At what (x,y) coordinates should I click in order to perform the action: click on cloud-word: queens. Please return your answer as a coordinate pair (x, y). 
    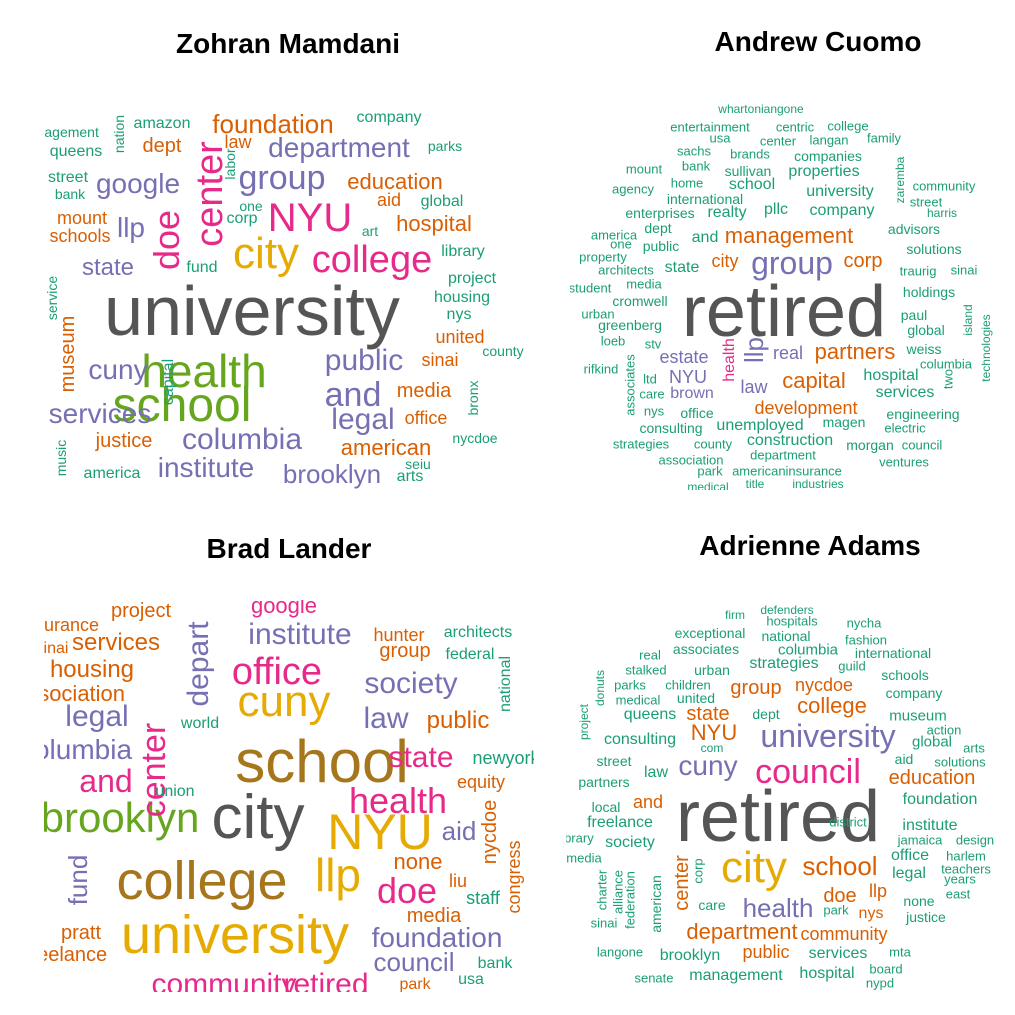
    Looking at the image, I should click on (650, 714).